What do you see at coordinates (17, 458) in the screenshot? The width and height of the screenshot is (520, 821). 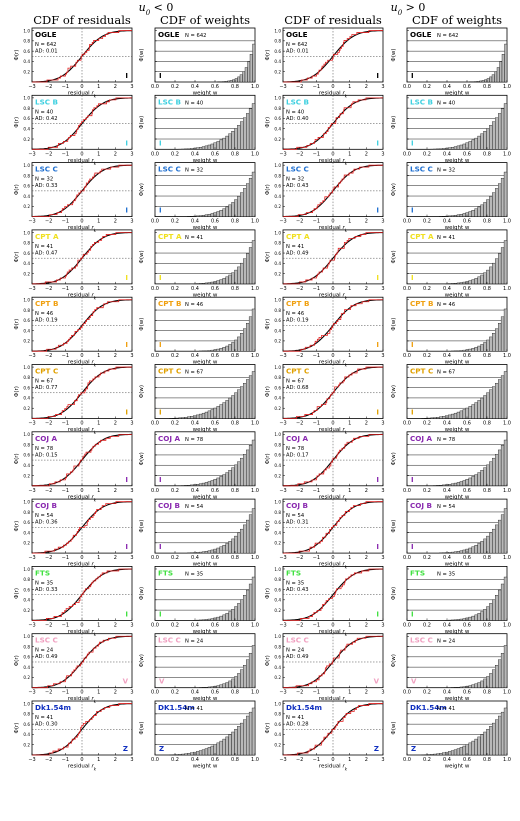 I see `y-axis-label: Φ(r)` at bounding box center [17, 458].